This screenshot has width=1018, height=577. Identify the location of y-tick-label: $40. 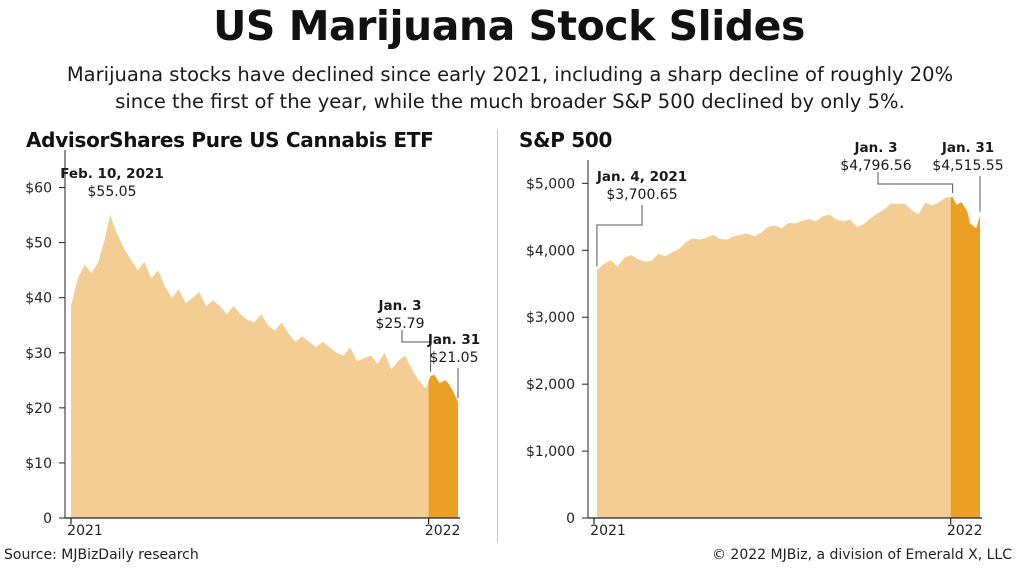
(38, 299).